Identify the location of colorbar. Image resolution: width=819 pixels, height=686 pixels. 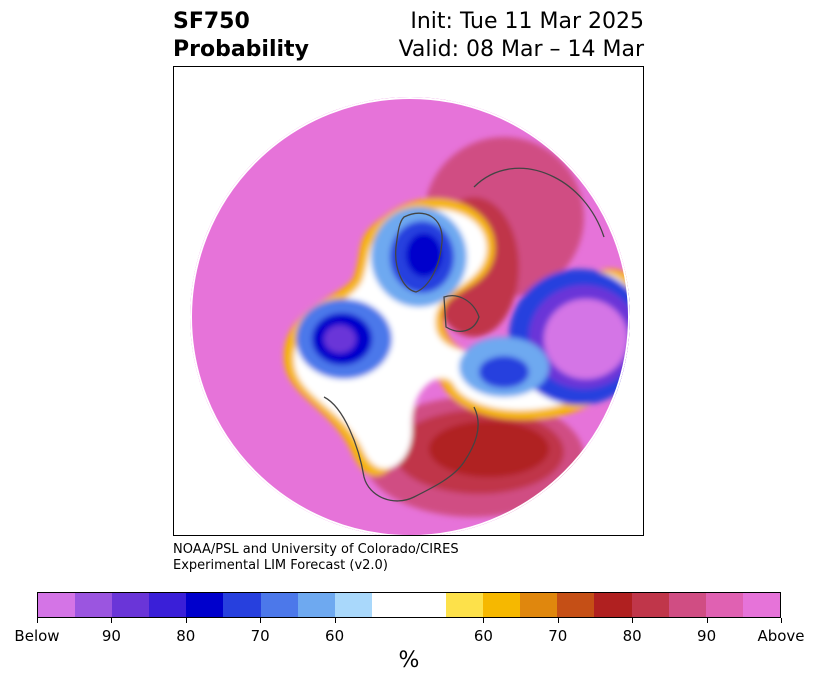
(409, 605).